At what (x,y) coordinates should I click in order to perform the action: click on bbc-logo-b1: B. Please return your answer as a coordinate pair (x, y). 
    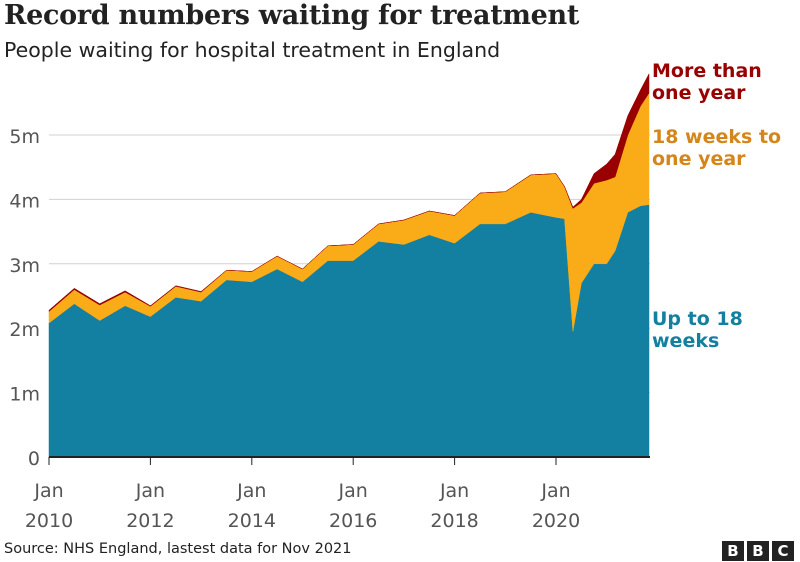
    Looking at the image, I should click on (733, 551).